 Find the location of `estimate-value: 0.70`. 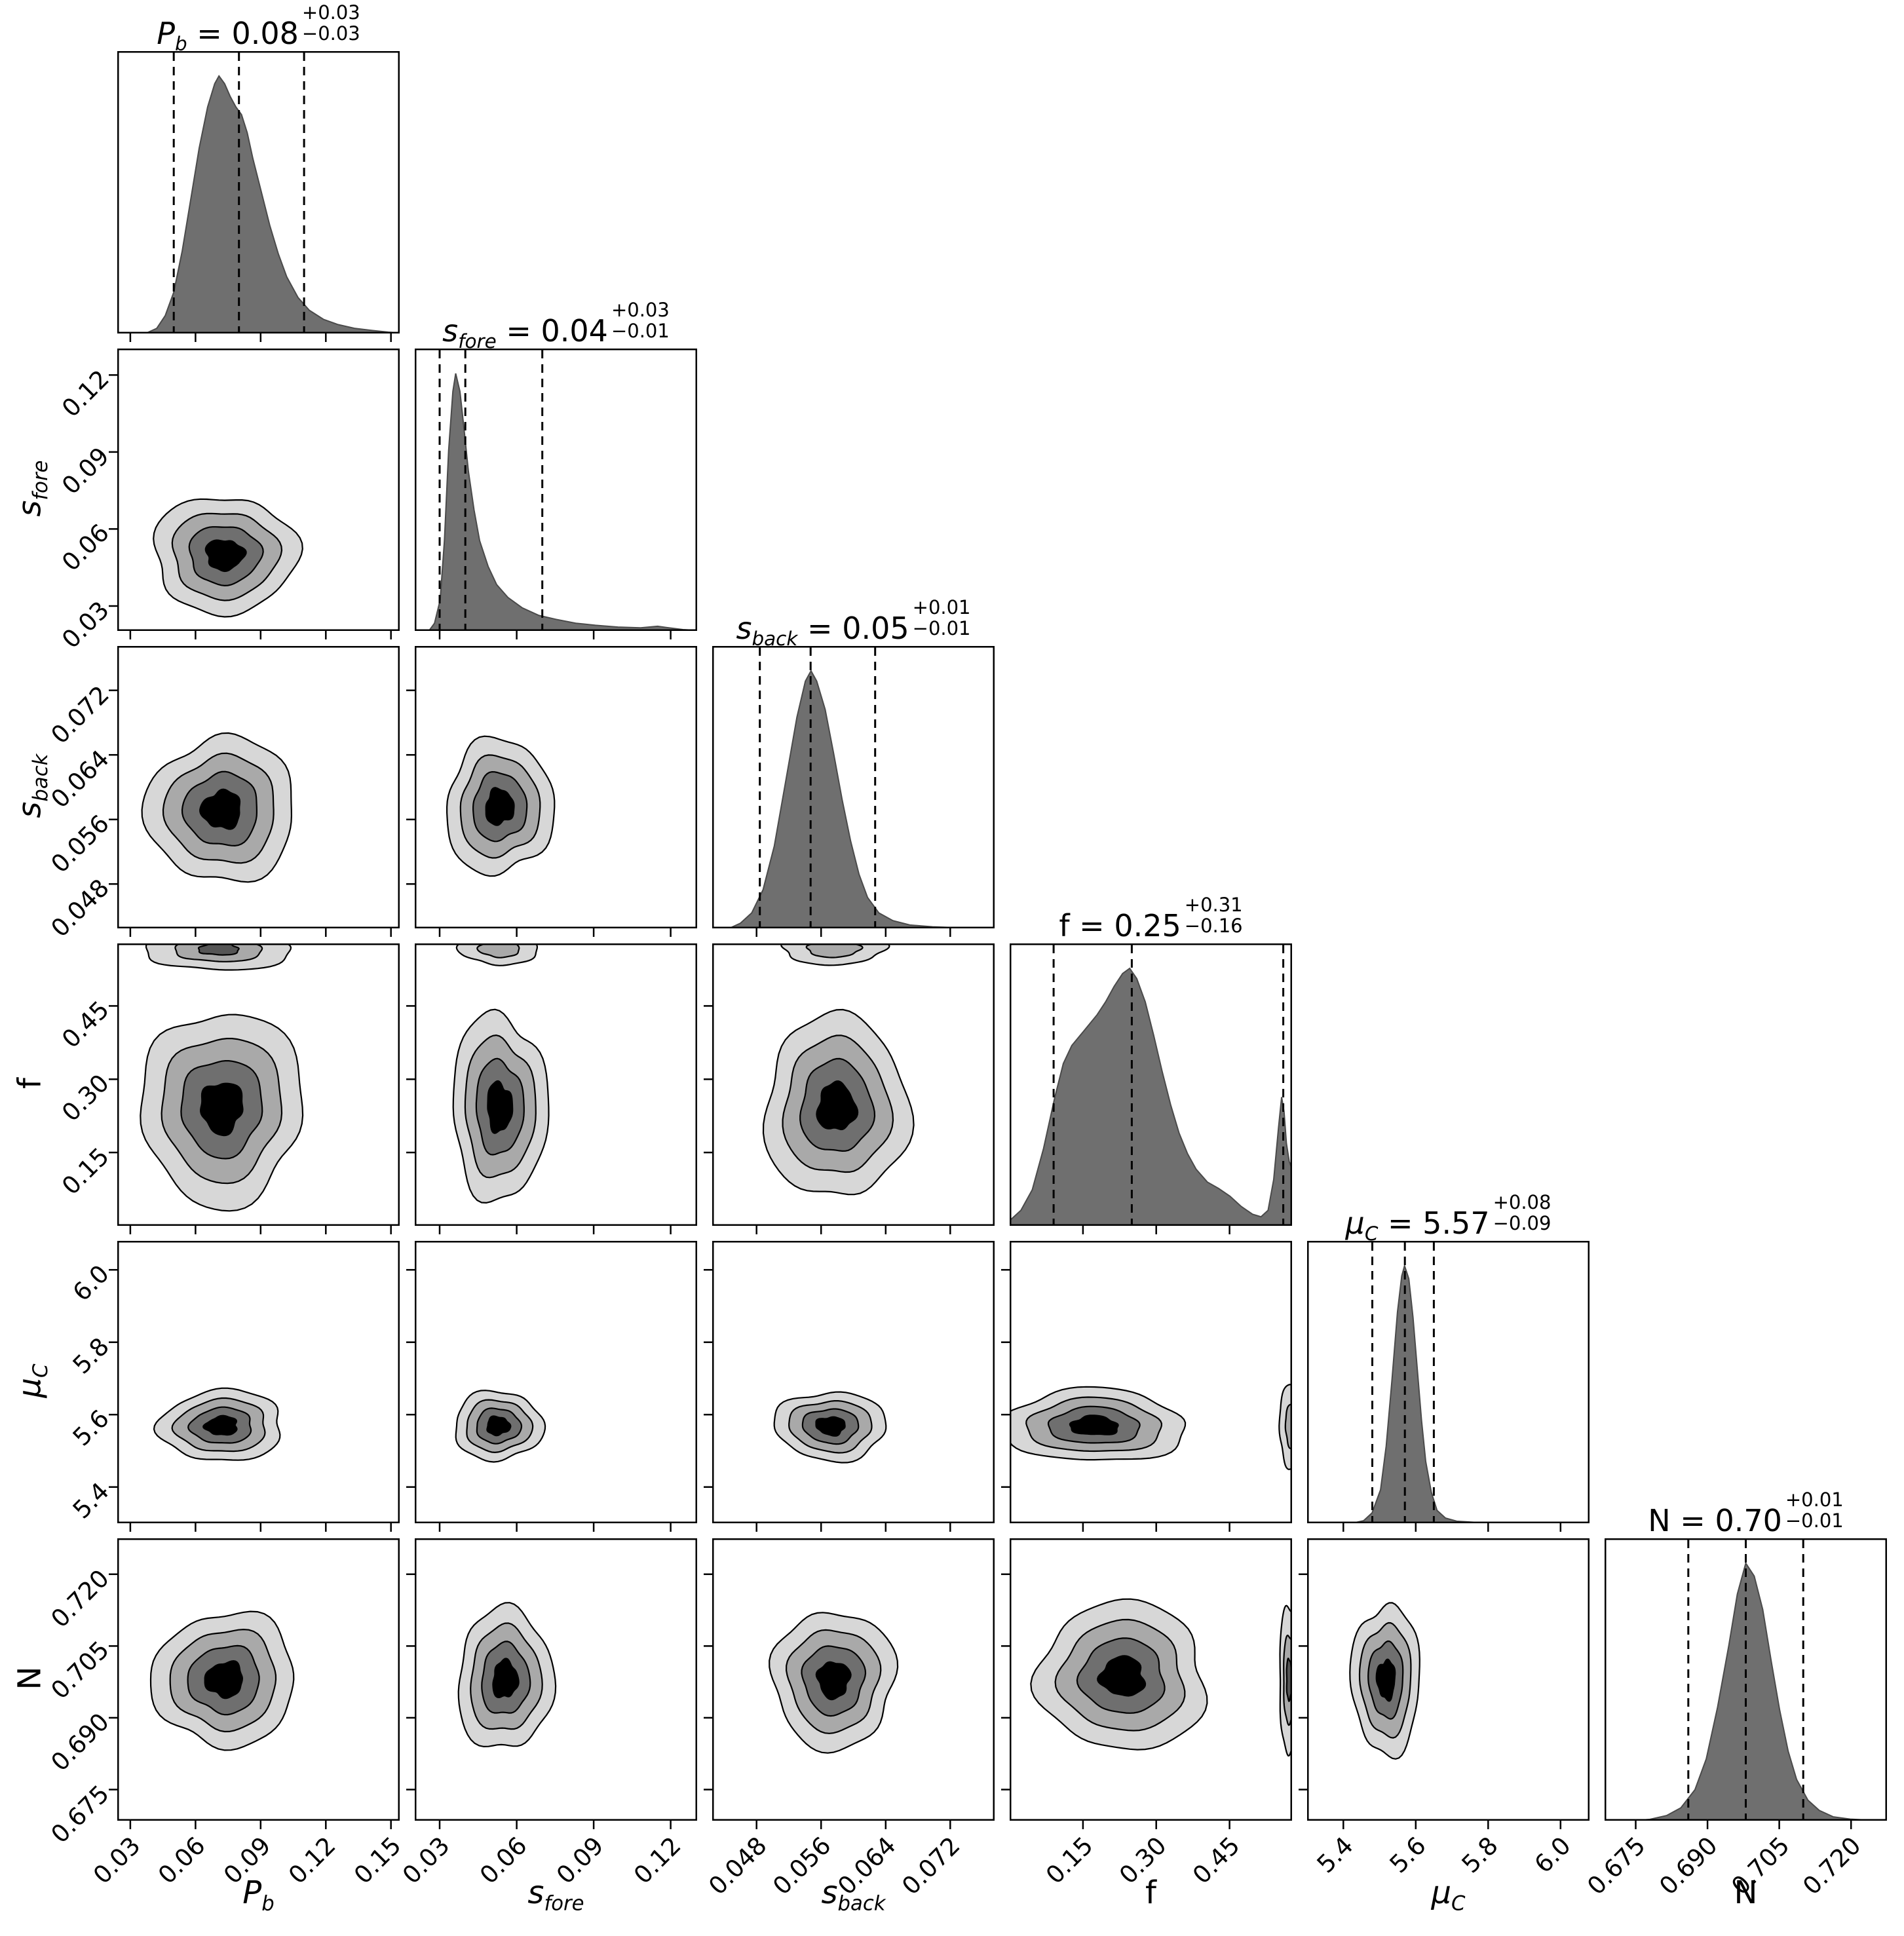

estimate-value: 0.70 is located at coordinates (1748, 1520).